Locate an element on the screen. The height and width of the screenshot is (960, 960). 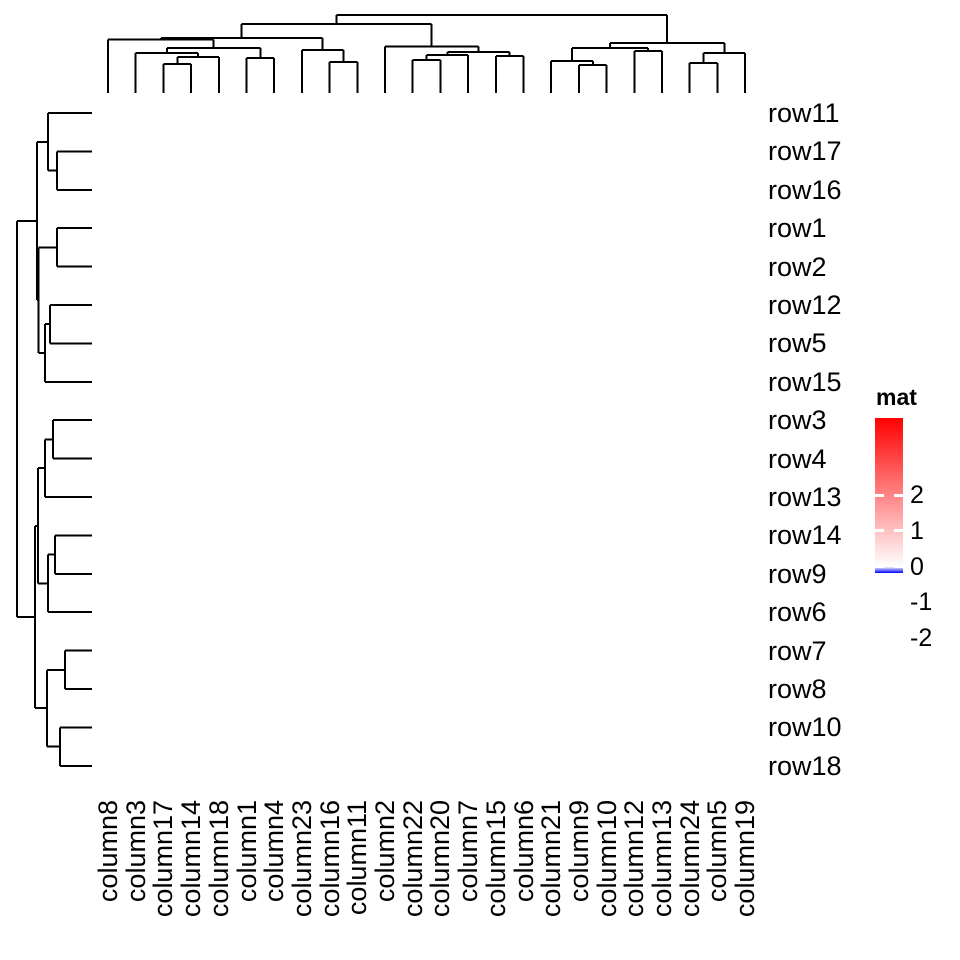
column-label-column21: column21 is located at coordinates (551, 859).